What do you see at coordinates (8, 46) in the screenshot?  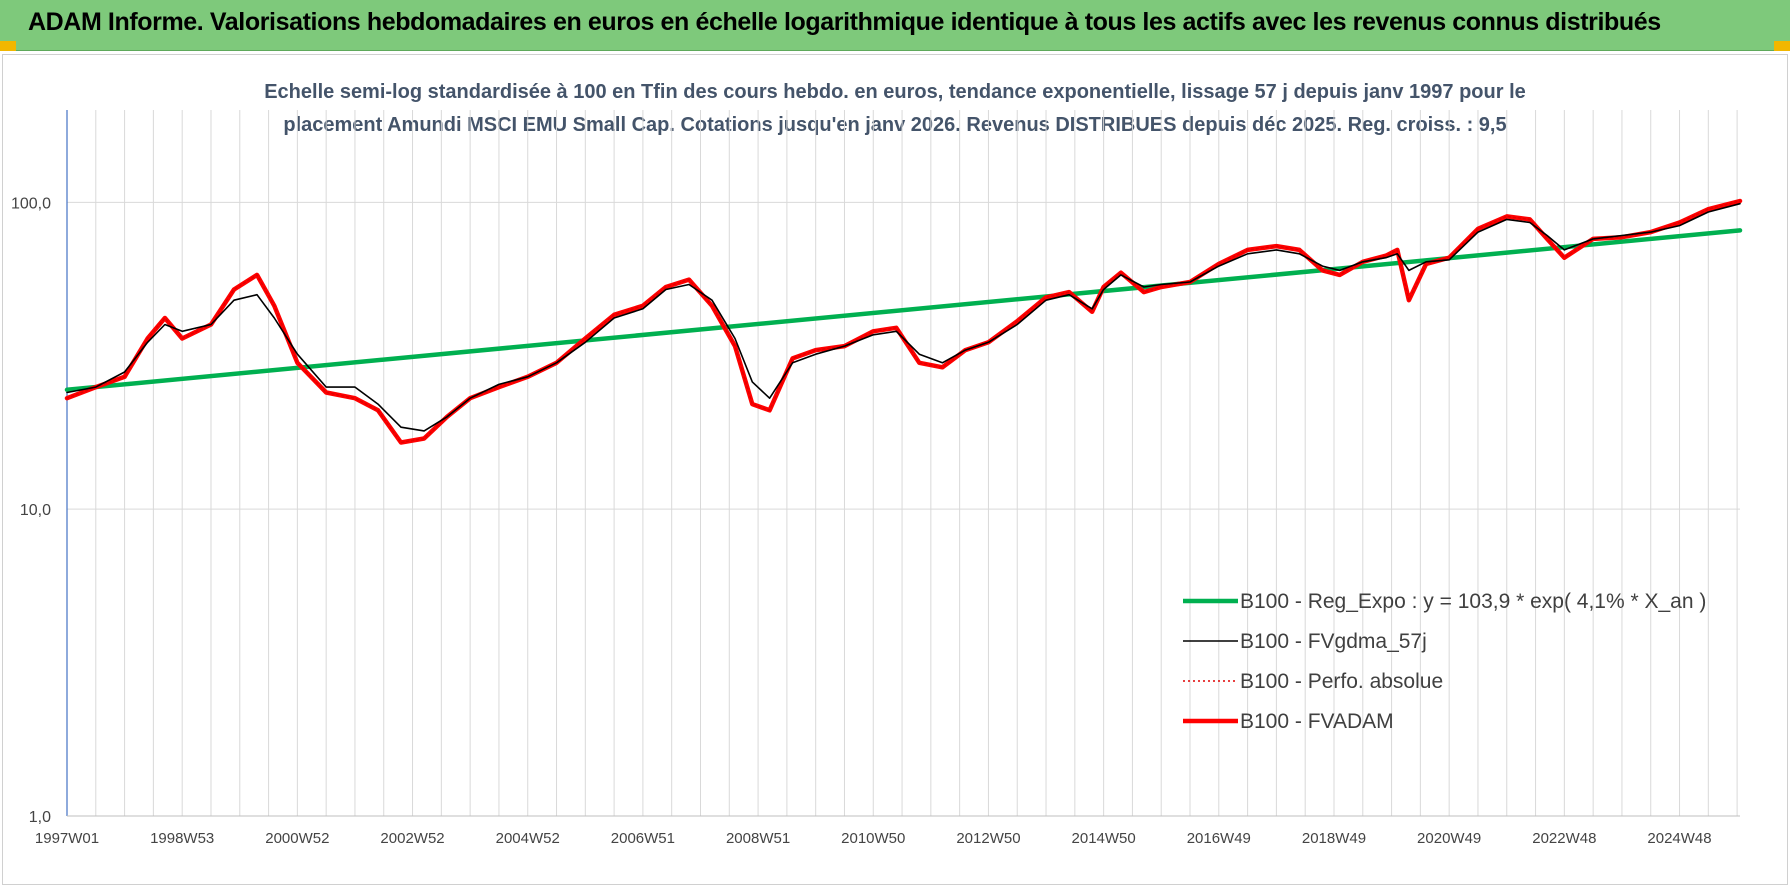 I see `corner-marker-top-left` at bounding box center [8, 46].